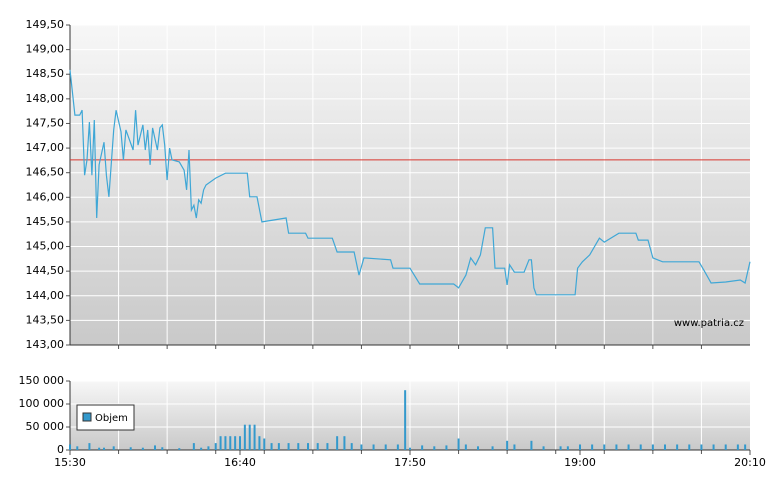 The width and height of the screenshot is (780, 494). Describe the element at coordinates (42, 403) in the screenshot. I see `y-tick-label: 100 000` at that location.